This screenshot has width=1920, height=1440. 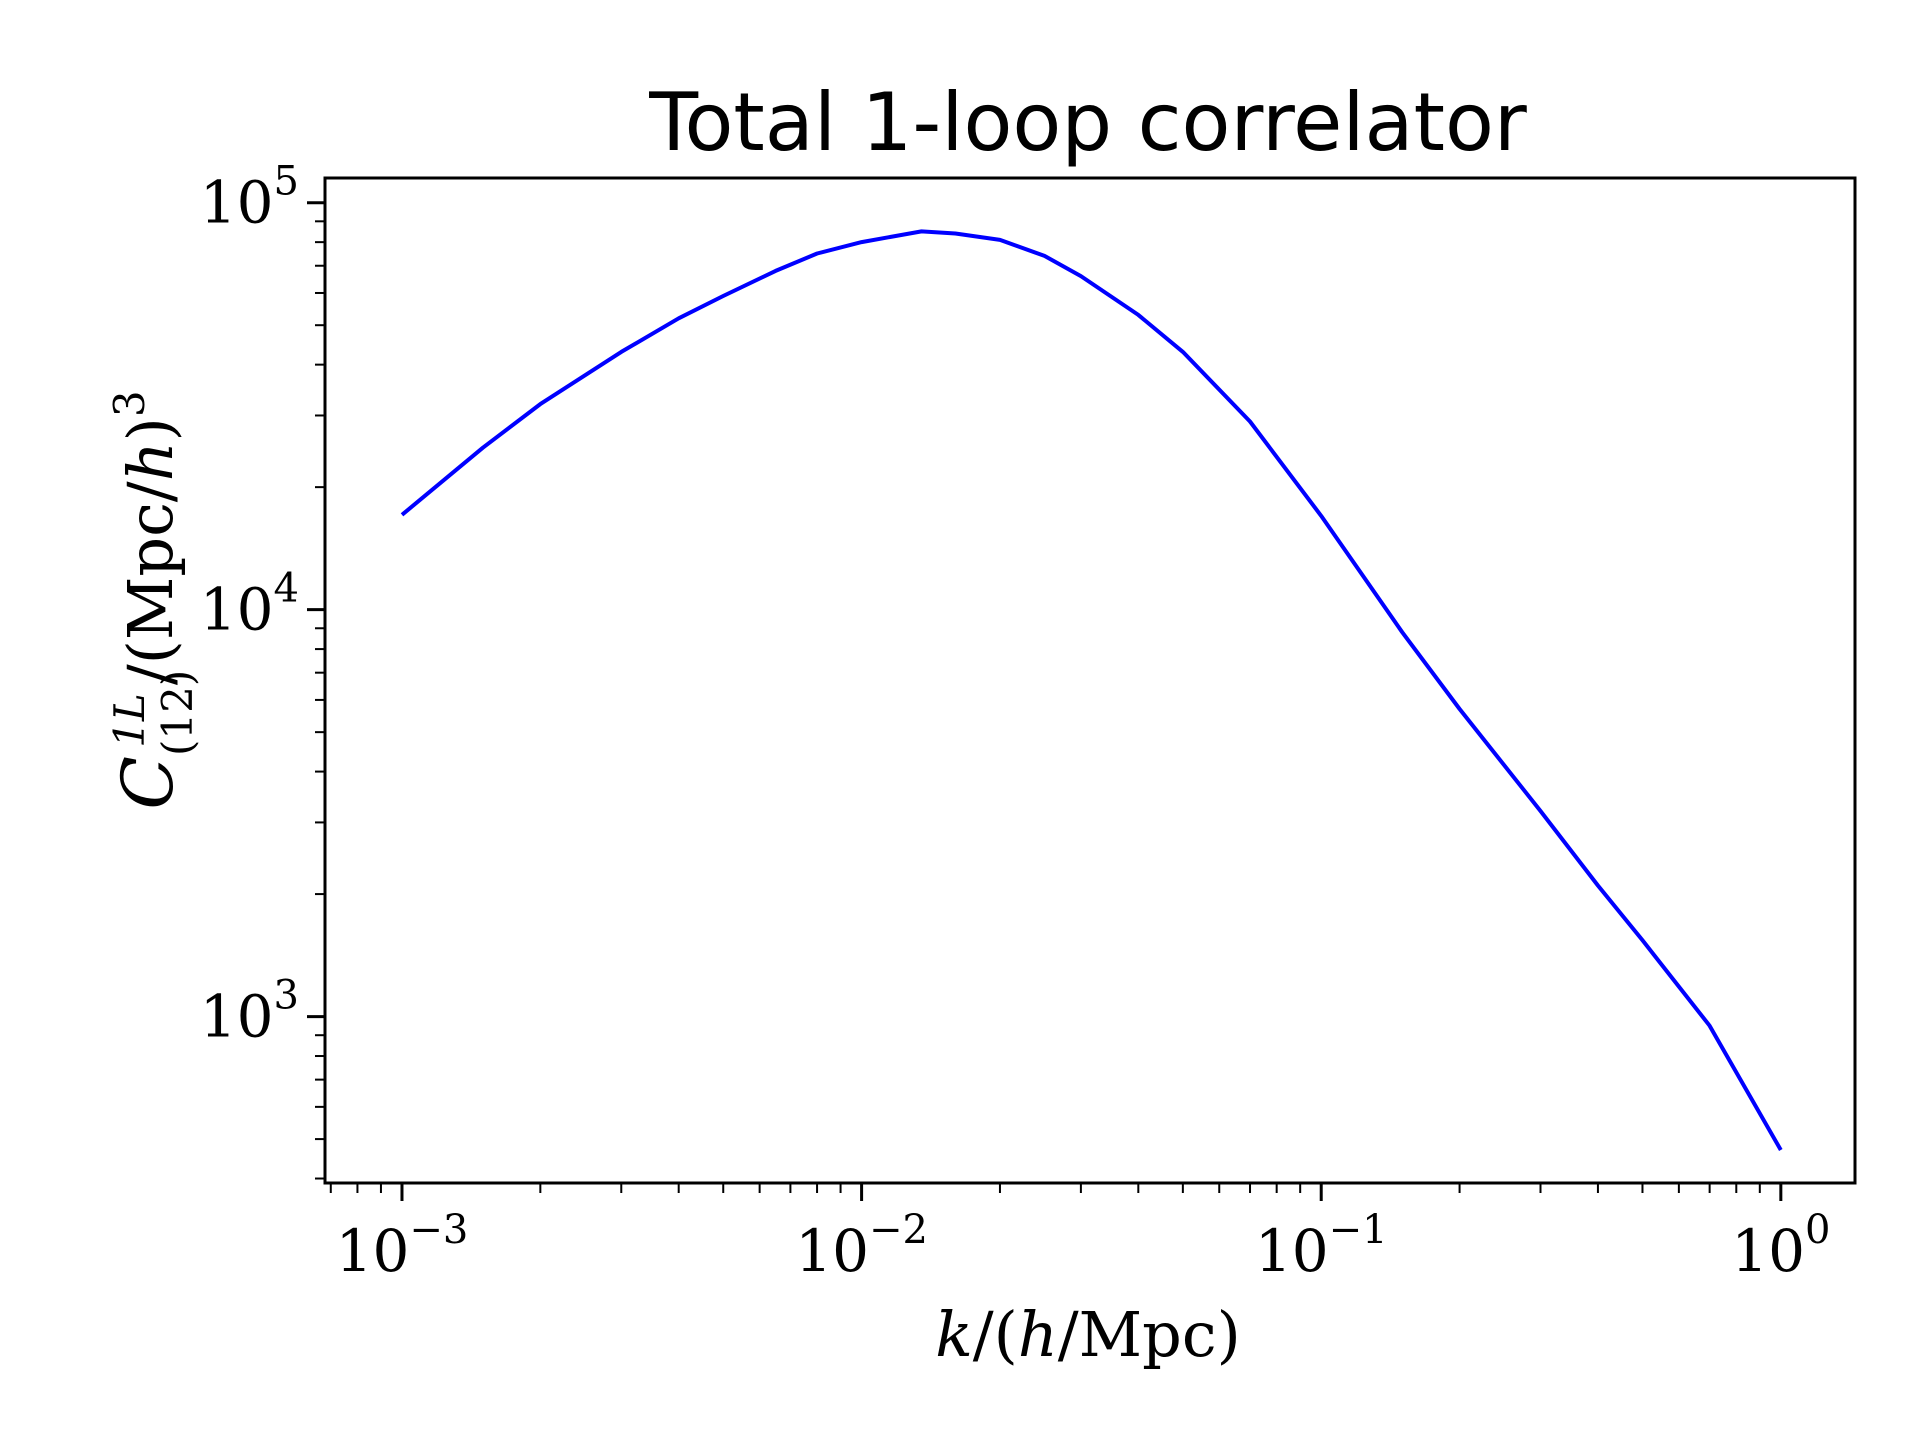 I want to click on svg-text: C(12)1L/(Mpc/h)3, so click(x=153, y=599).